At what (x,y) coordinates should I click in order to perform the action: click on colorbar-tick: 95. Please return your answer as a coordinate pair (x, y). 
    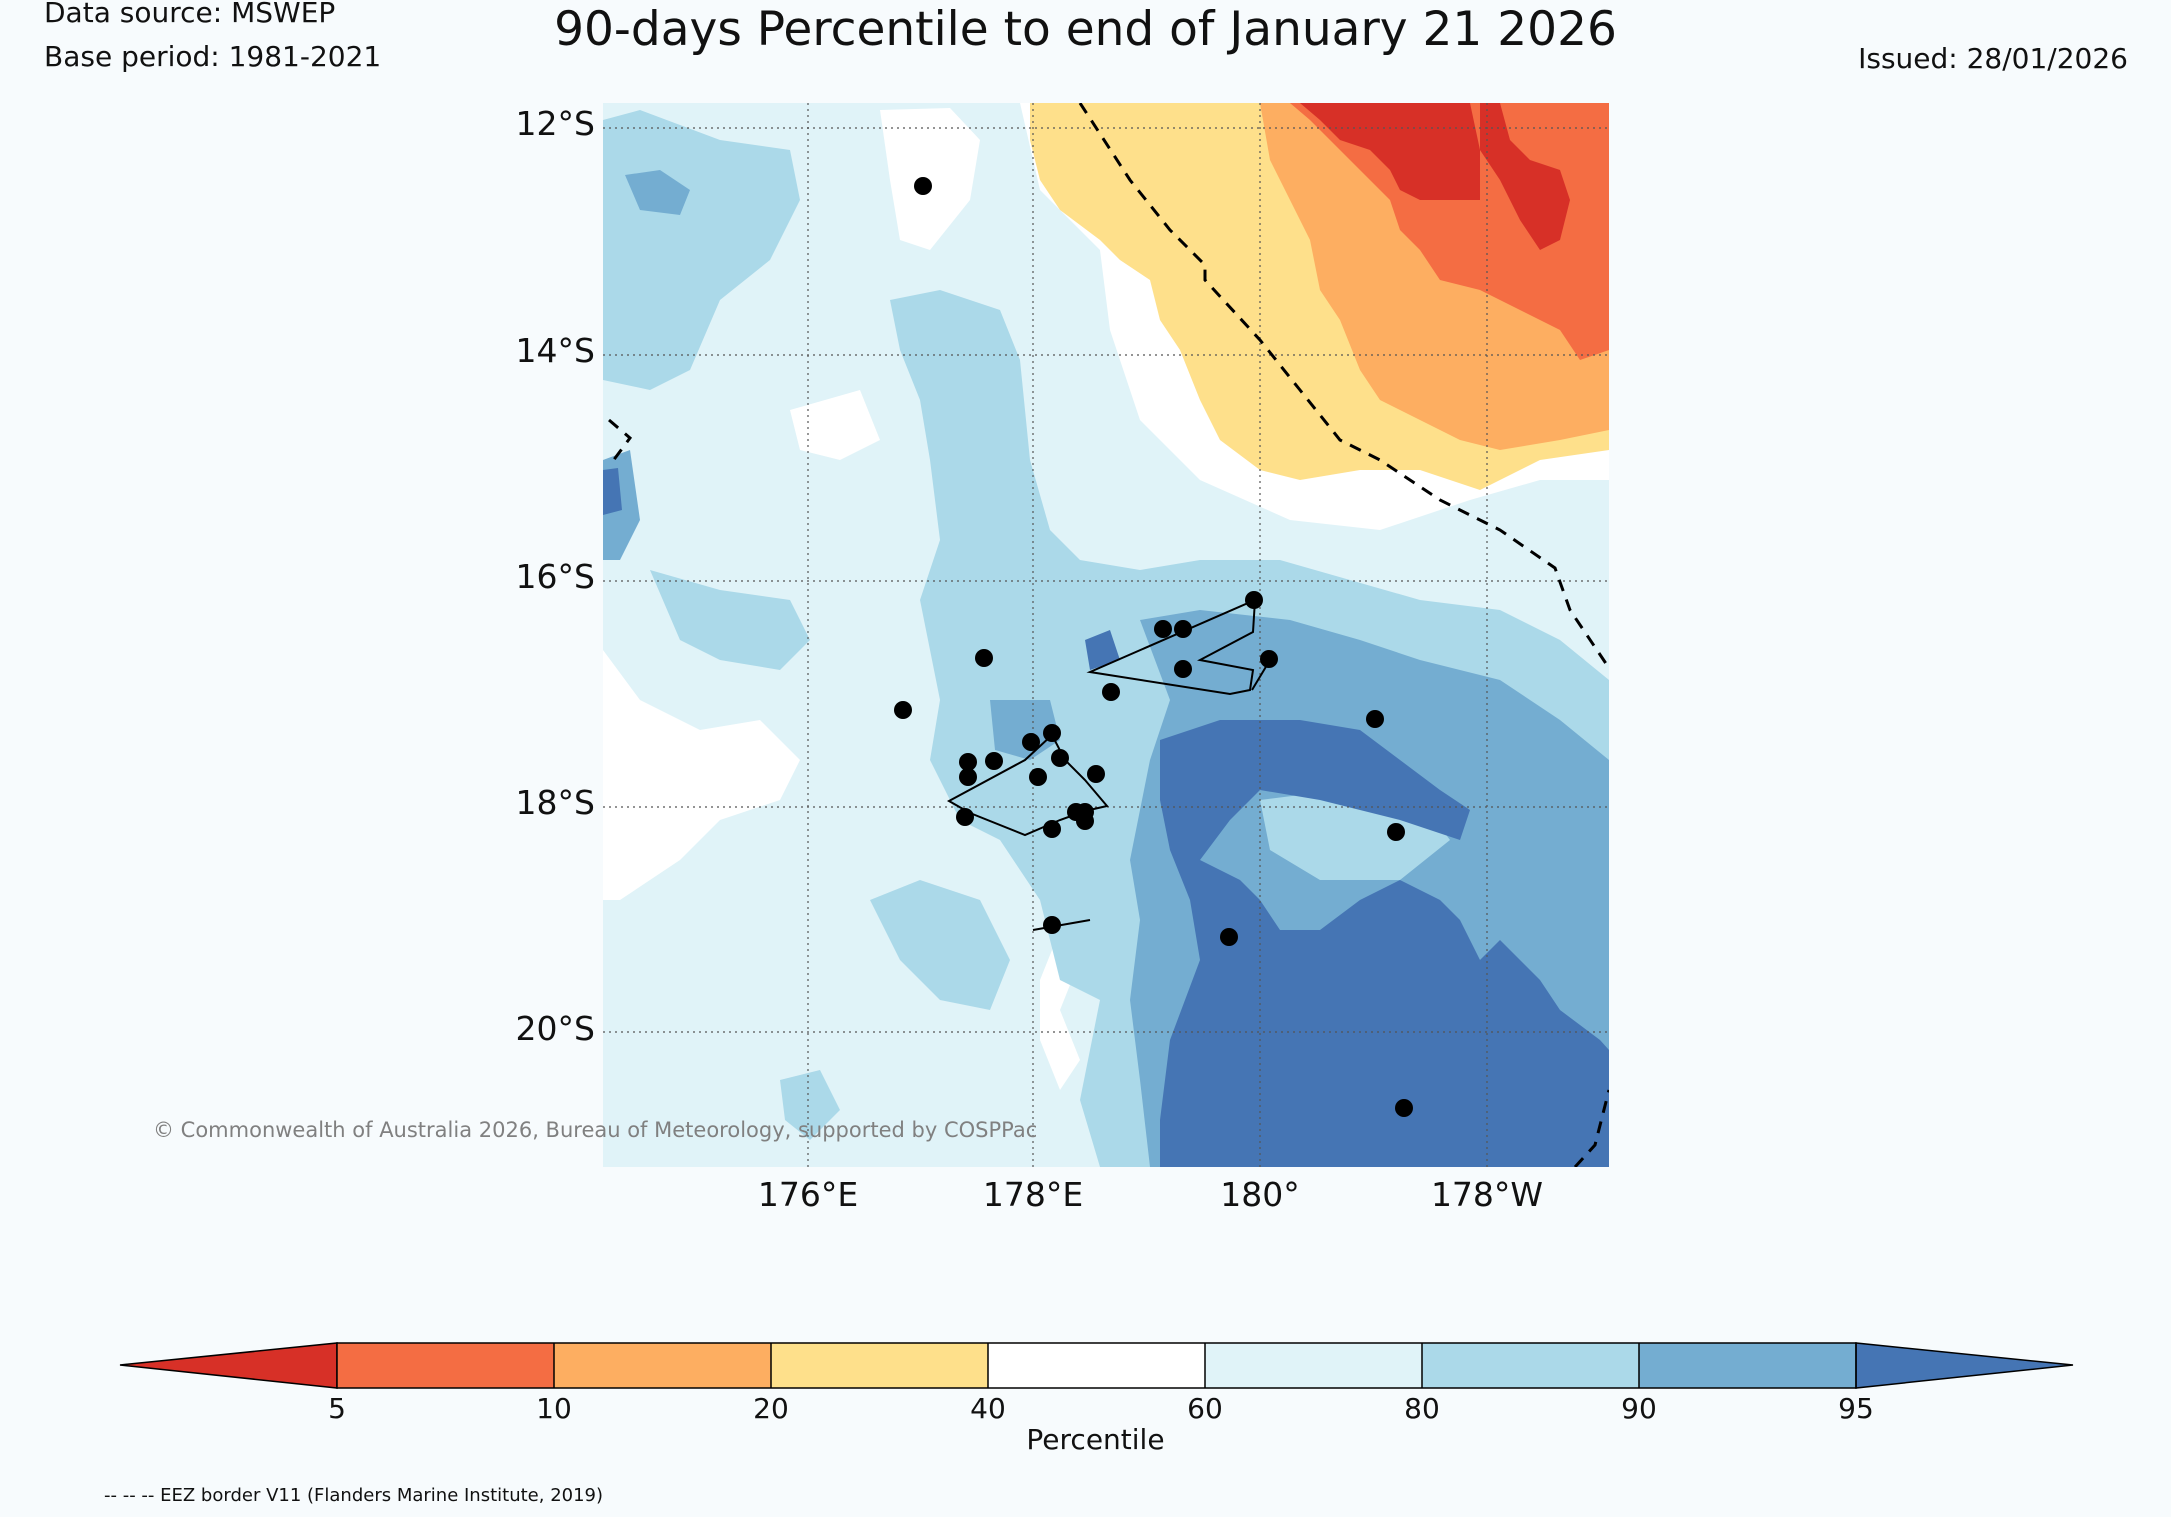
    Looking at the image, I should click on (1856, 1408).